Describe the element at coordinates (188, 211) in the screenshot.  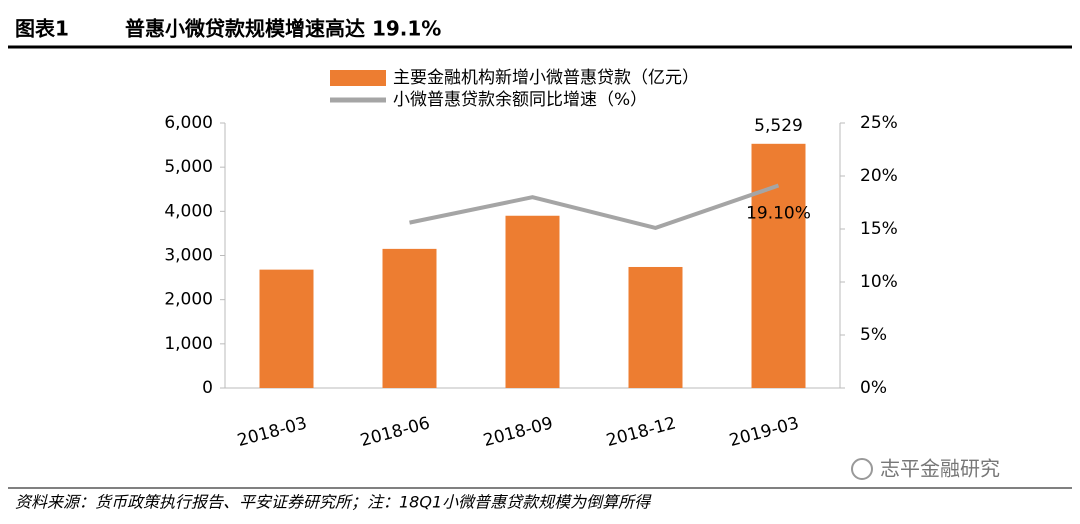
I see `y-tick-label: 4,000` at that location.